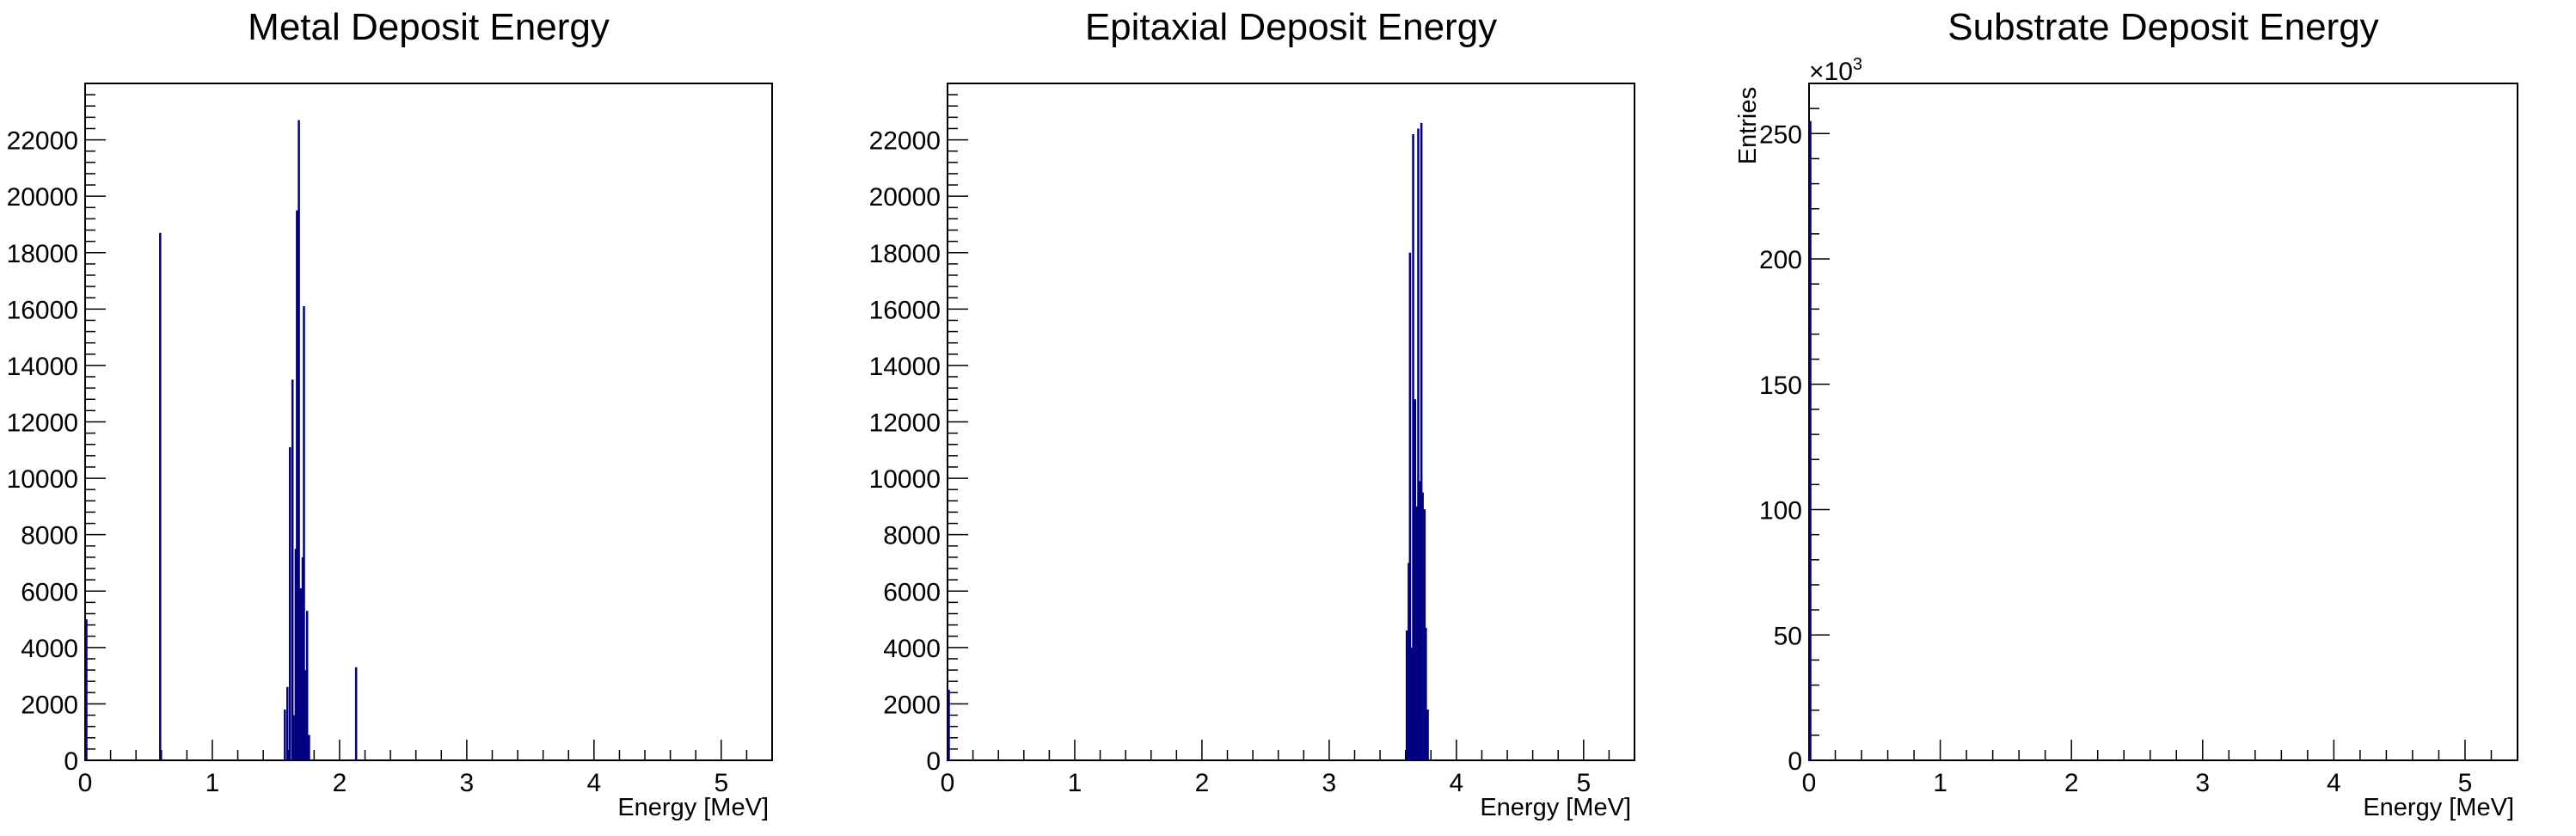 This screenshot has width=2576, height=836. Describe the element at coordinates (2162, 27) in the screenshot. I see `panel-title: Substrate Deposit Energy` at that location.